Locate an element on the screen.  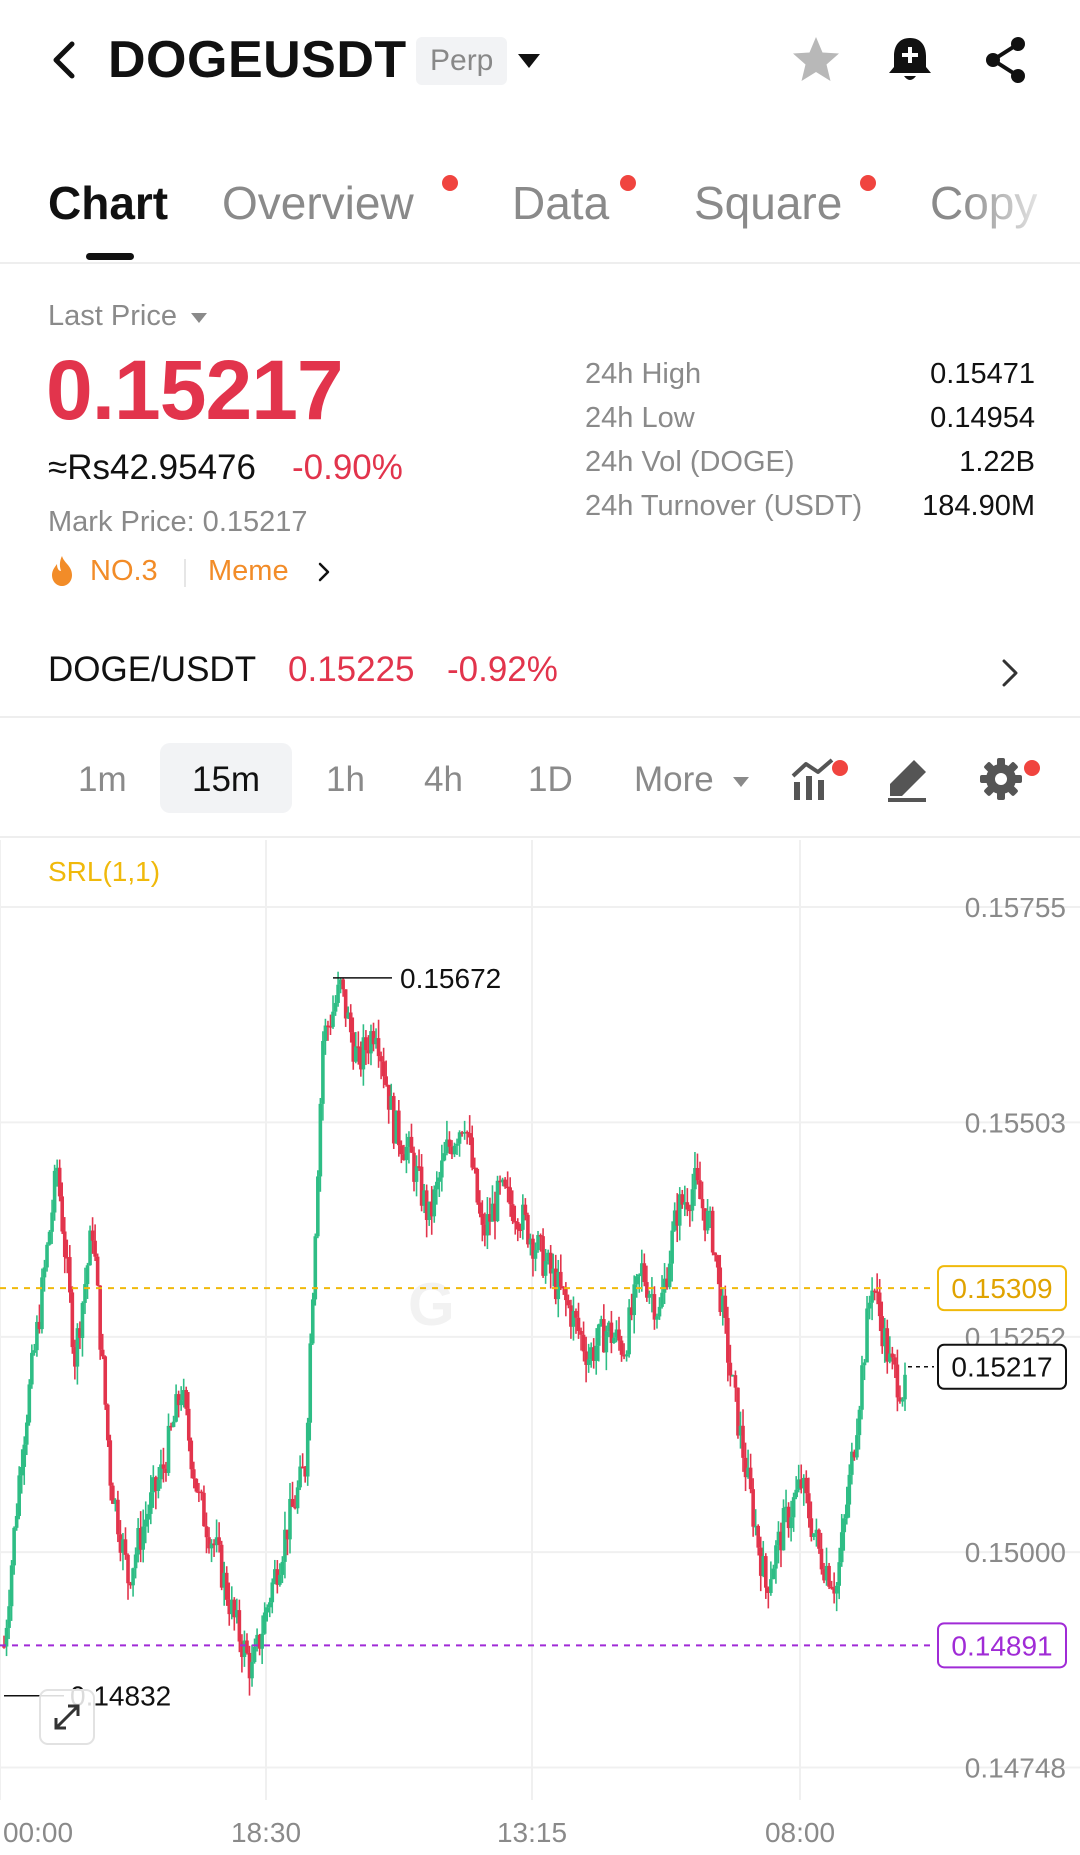
tab-overview: Overview is located at coordinates (318, 203).